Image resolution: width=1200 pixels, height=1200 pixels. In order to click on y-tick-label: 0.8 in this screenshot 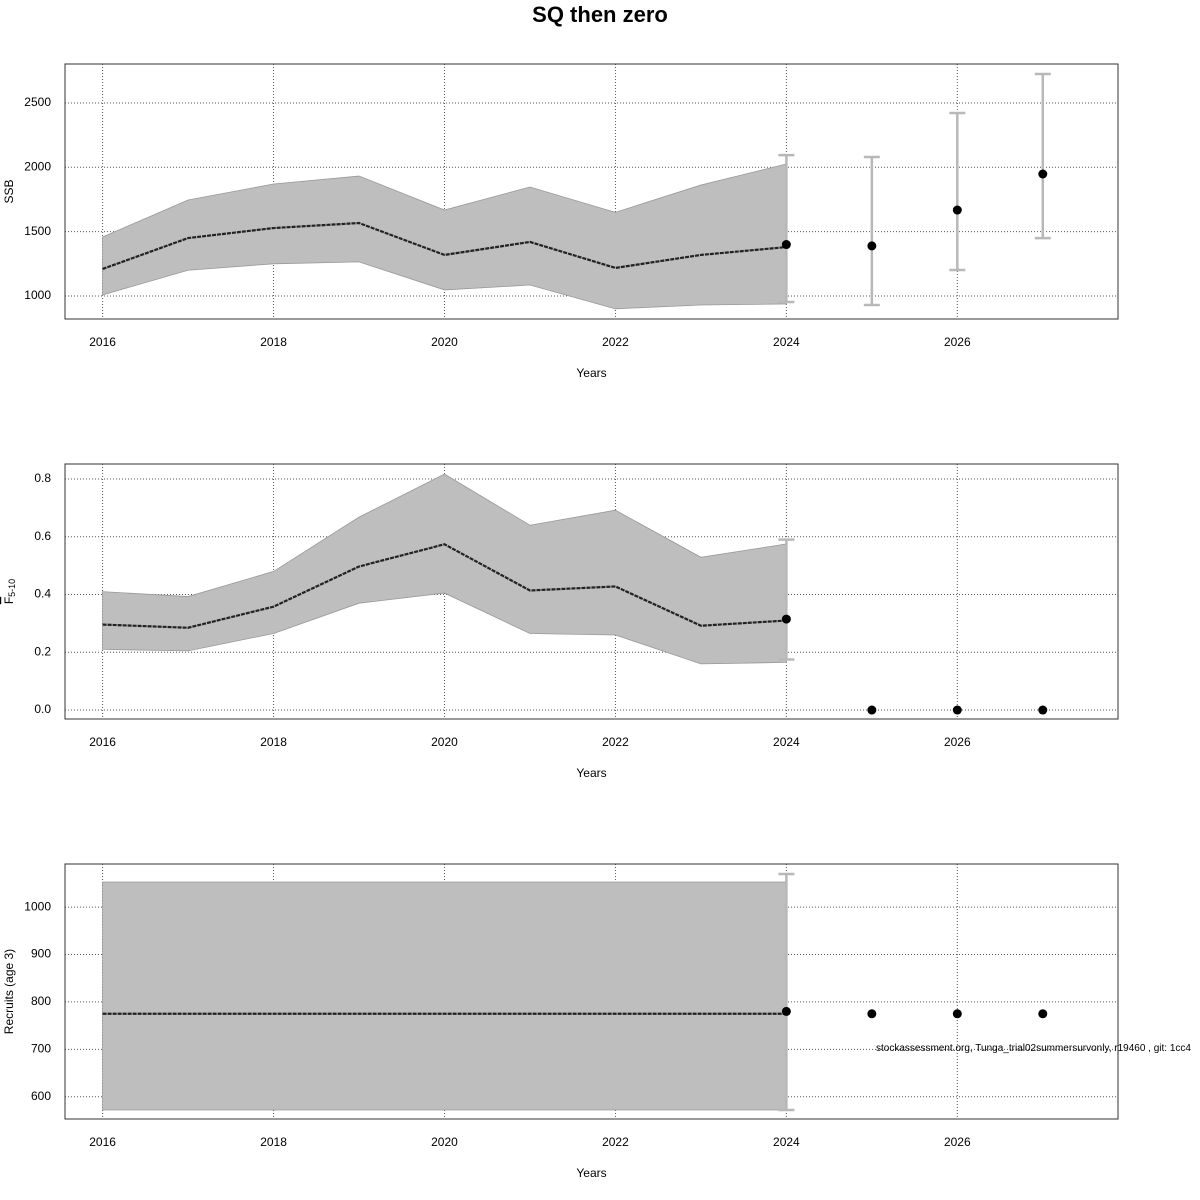, I will do `click(42, 478)`.